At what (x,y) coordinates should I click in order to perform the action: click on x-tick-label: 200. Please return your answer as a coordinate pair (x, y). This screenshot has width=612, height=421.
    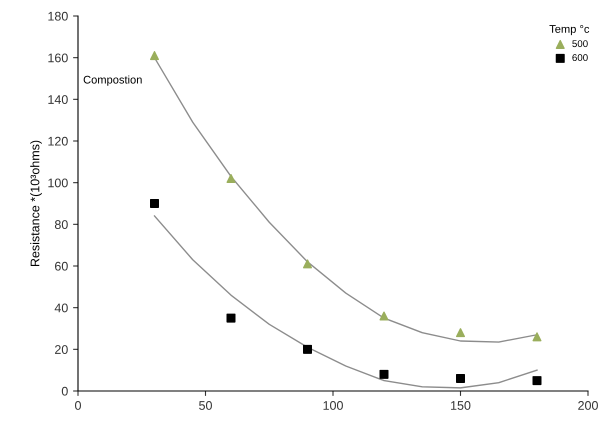
    Looking at the image, I should click on (588, 405).